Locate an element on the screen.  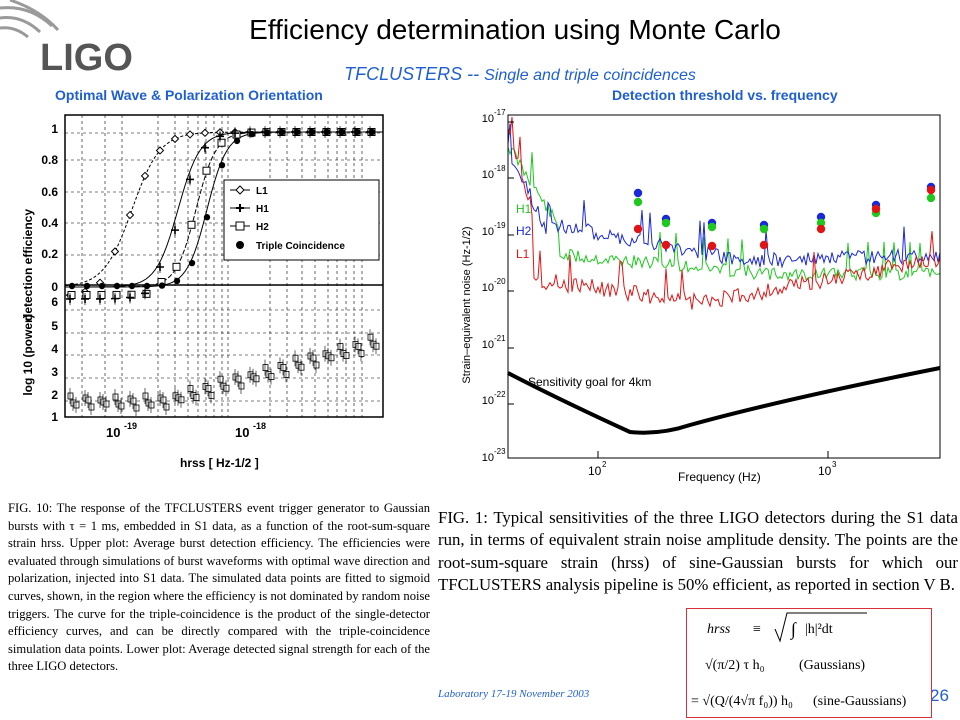
ytick-lower: 1 is located at coordinates (54, 417).